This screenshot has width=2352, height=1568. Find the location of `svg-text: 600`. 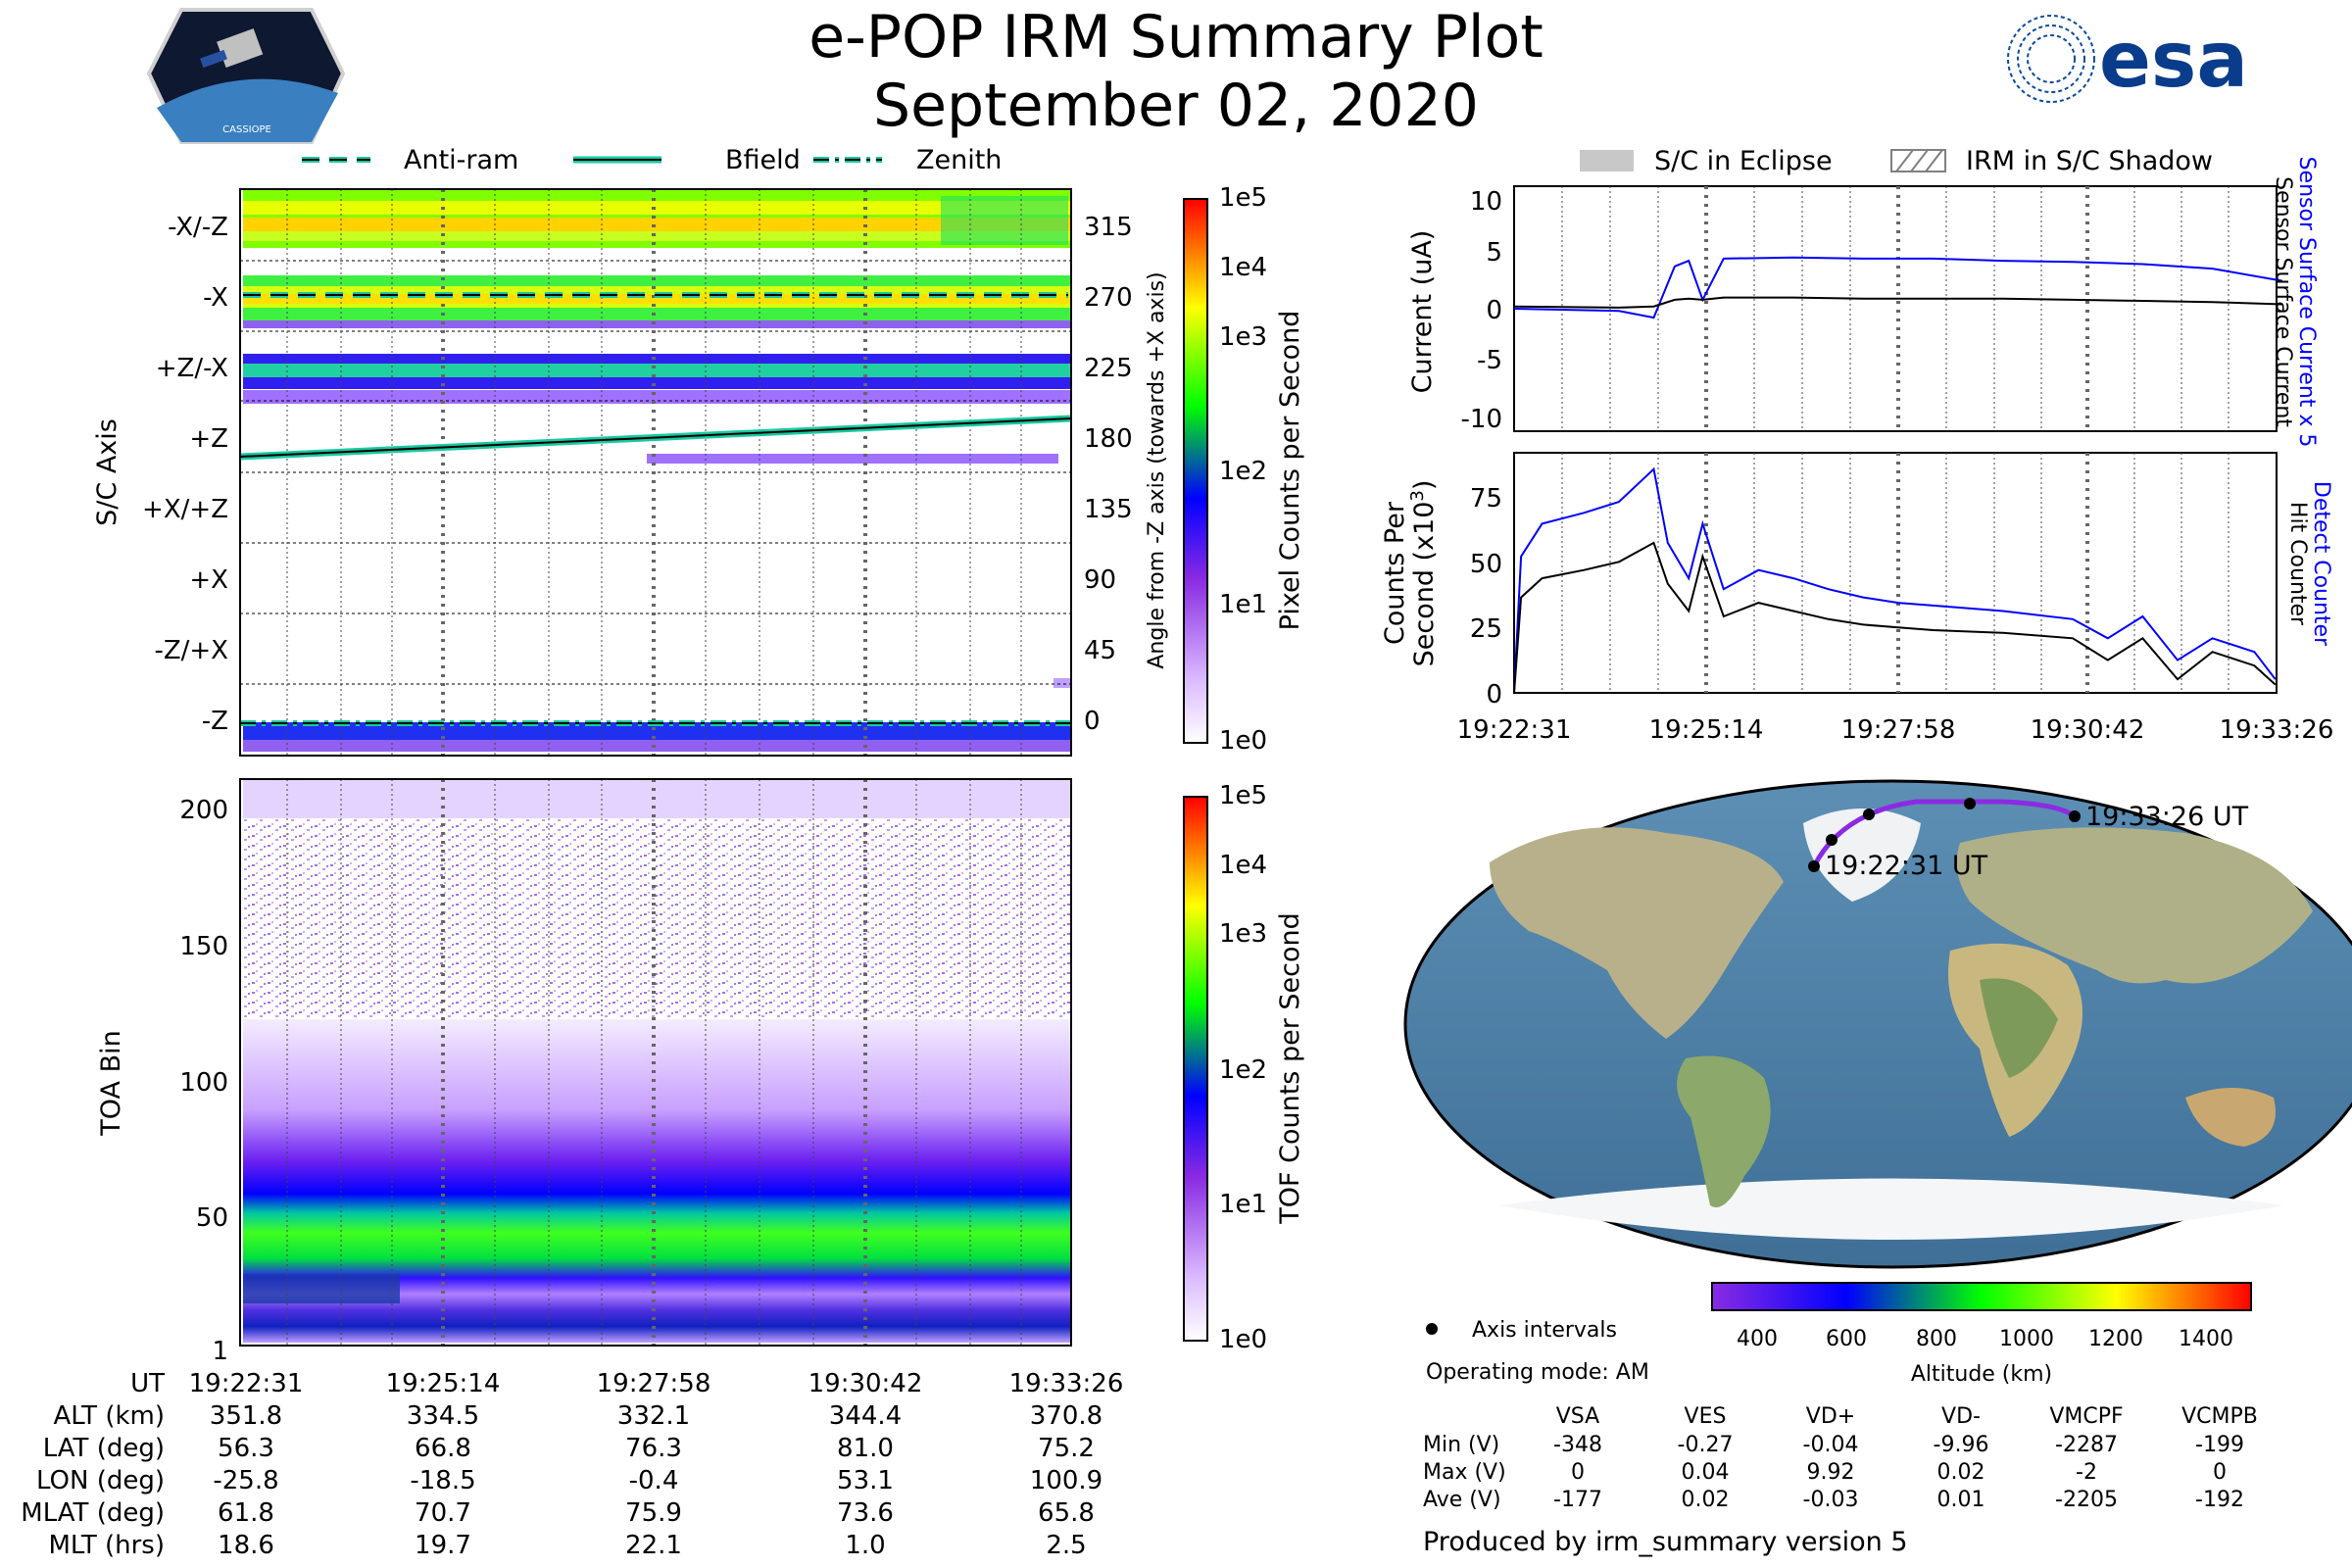

svg-text: 600 is located at coordinates (1846, 1339).